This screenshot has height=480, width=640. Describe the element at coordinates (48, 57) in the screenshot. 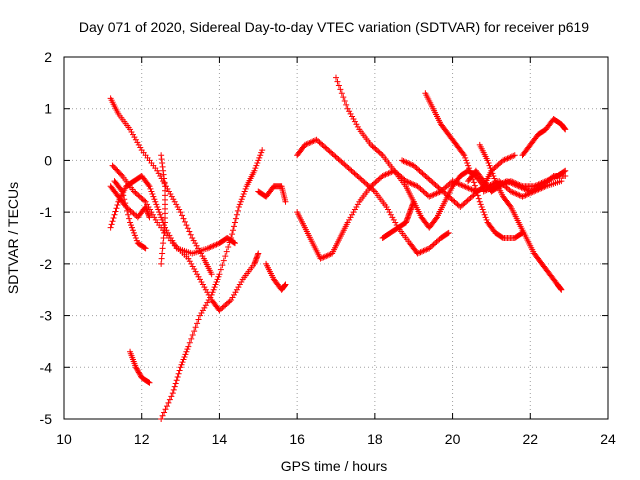

I see `y-tick-label: 2` at that location.